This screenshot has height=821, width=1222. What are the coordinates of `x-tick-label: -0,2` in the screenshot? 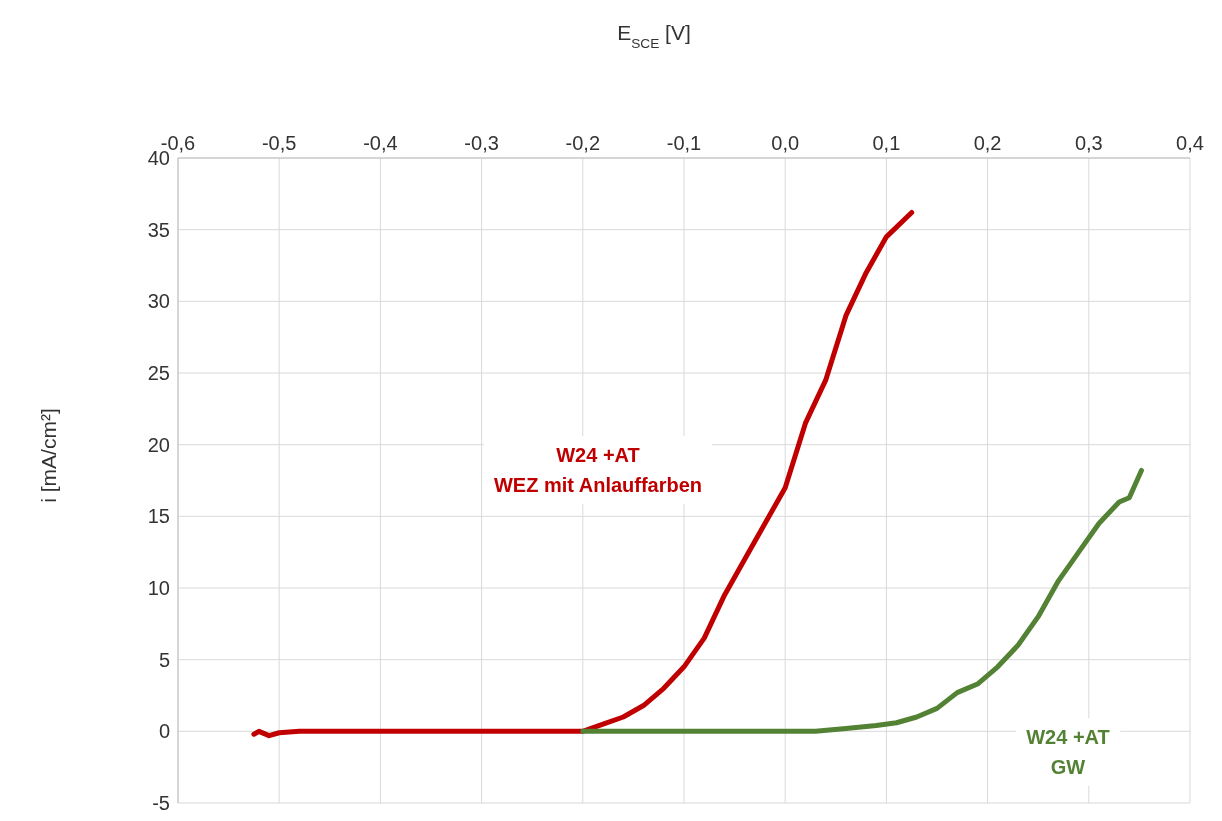 It's located at (583, 143).